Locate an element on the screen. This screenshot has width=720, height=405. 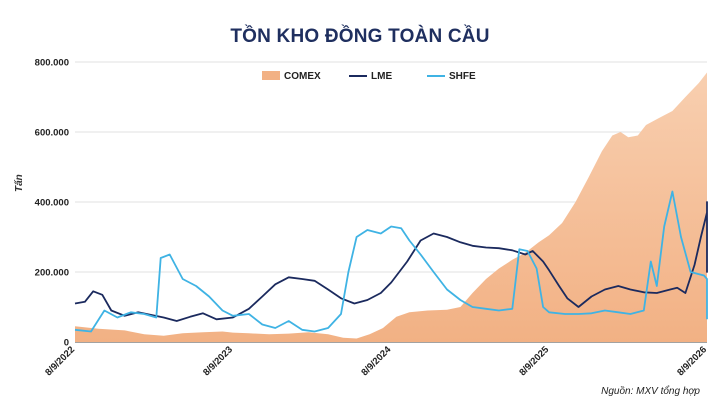
y-tick-label: 0 is located at coordinates (66, 343).